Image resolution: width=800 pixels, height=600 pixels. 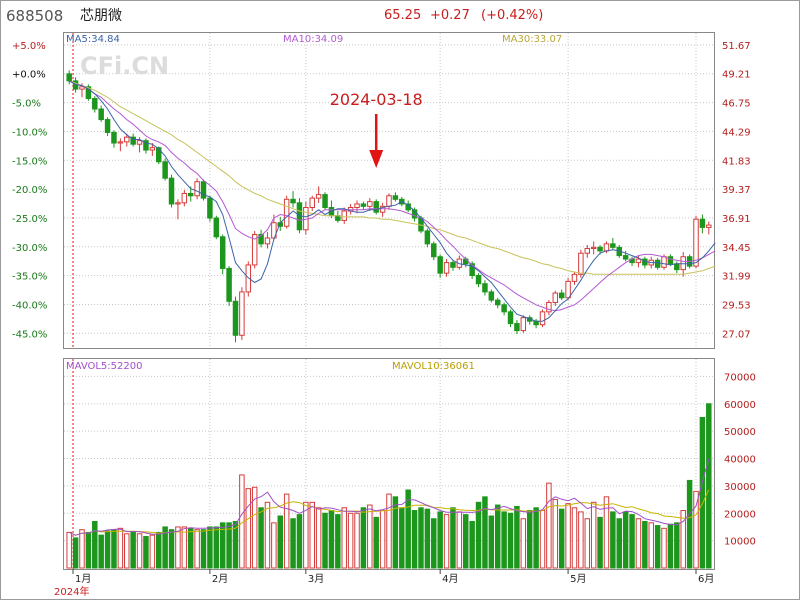 What do you see at coordinates (736, 46) in the screenshot?
I see `y-right-tick-label: 51.67` at bounding box center [736, 46].